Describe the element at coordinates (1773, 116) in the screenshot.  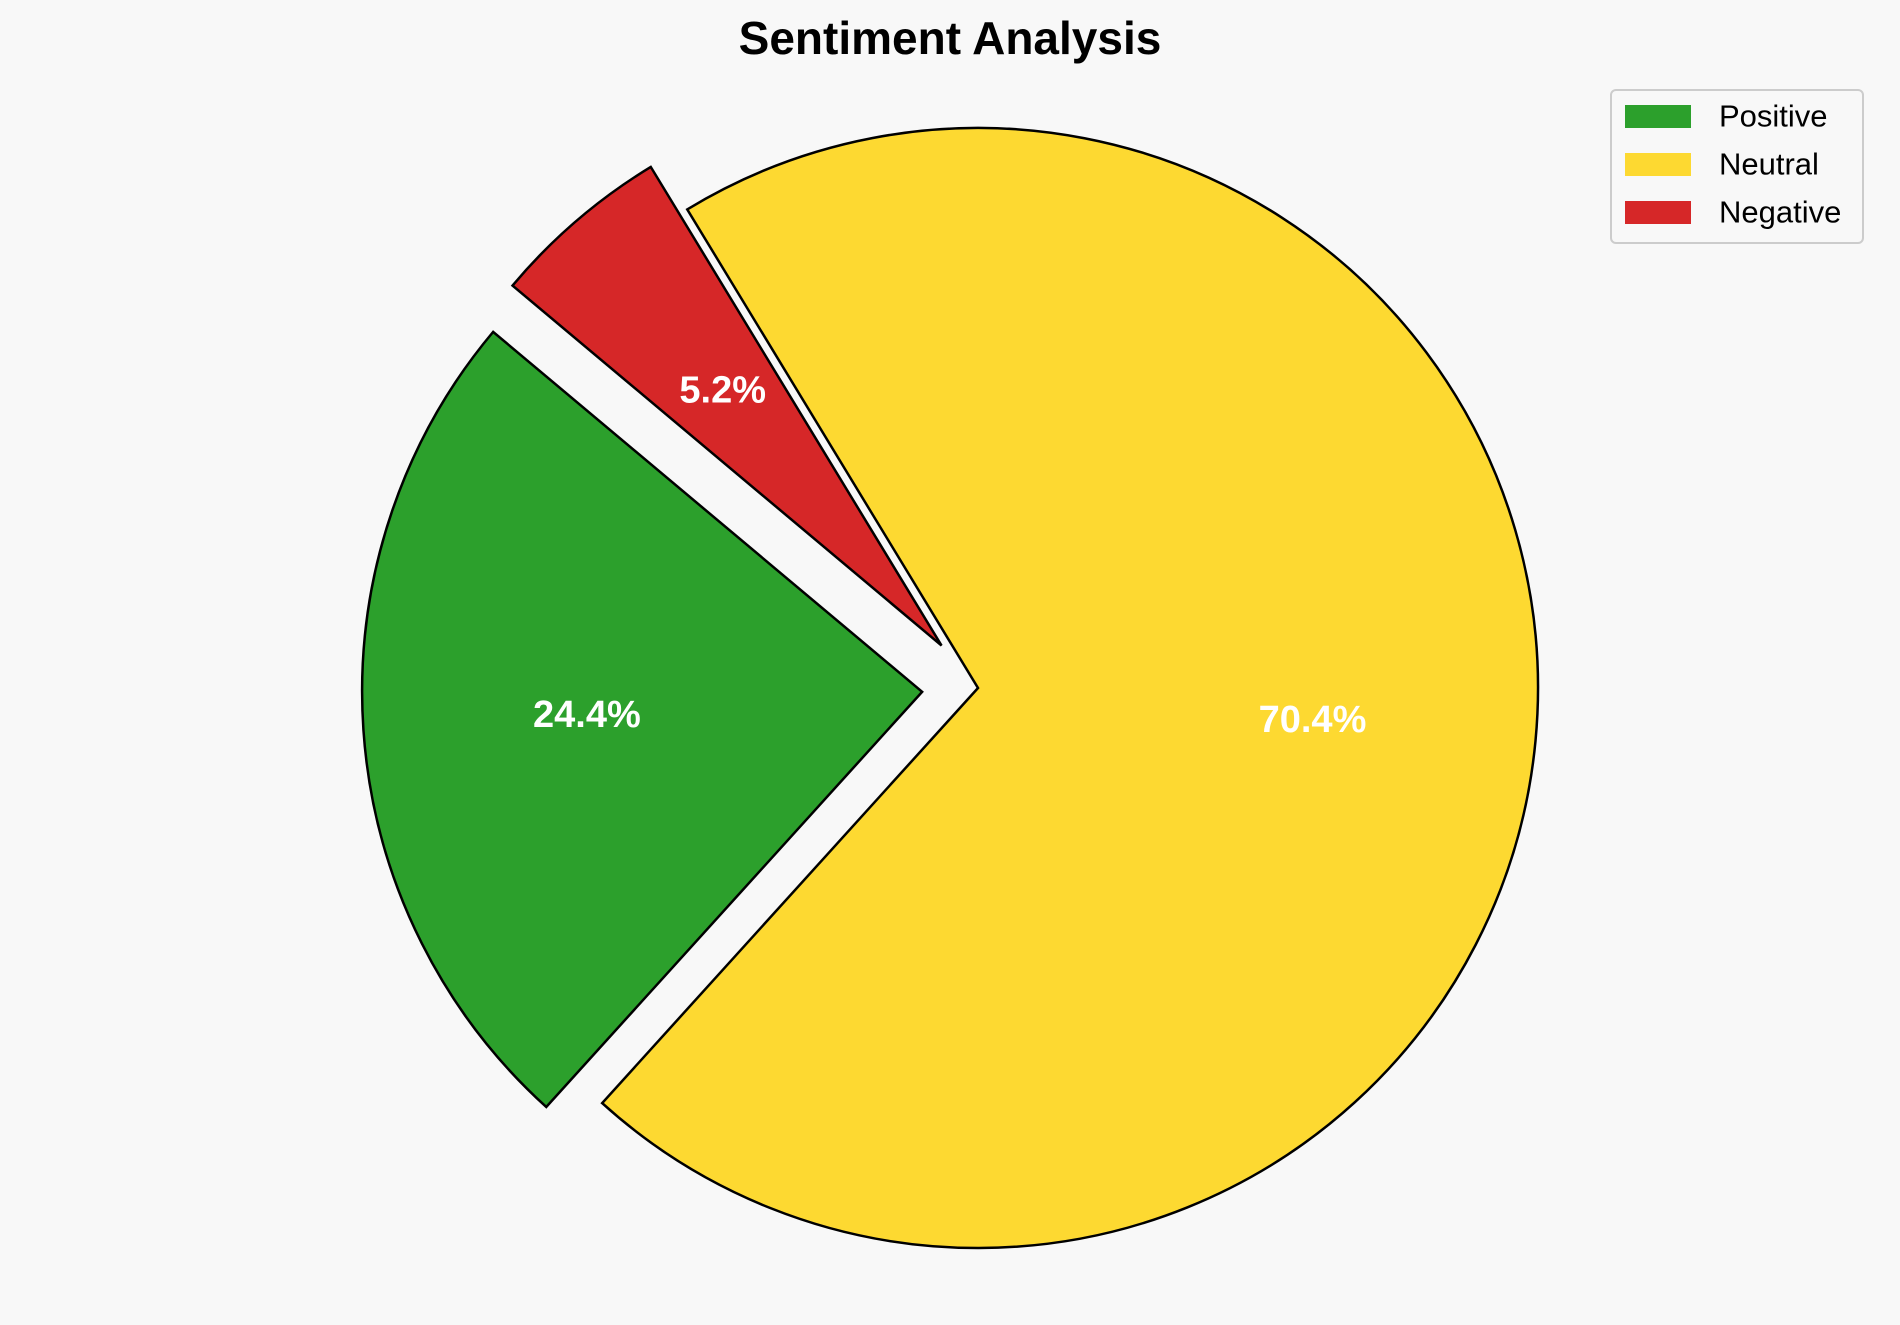
I see `legend-label-positive: Positive` at that location.